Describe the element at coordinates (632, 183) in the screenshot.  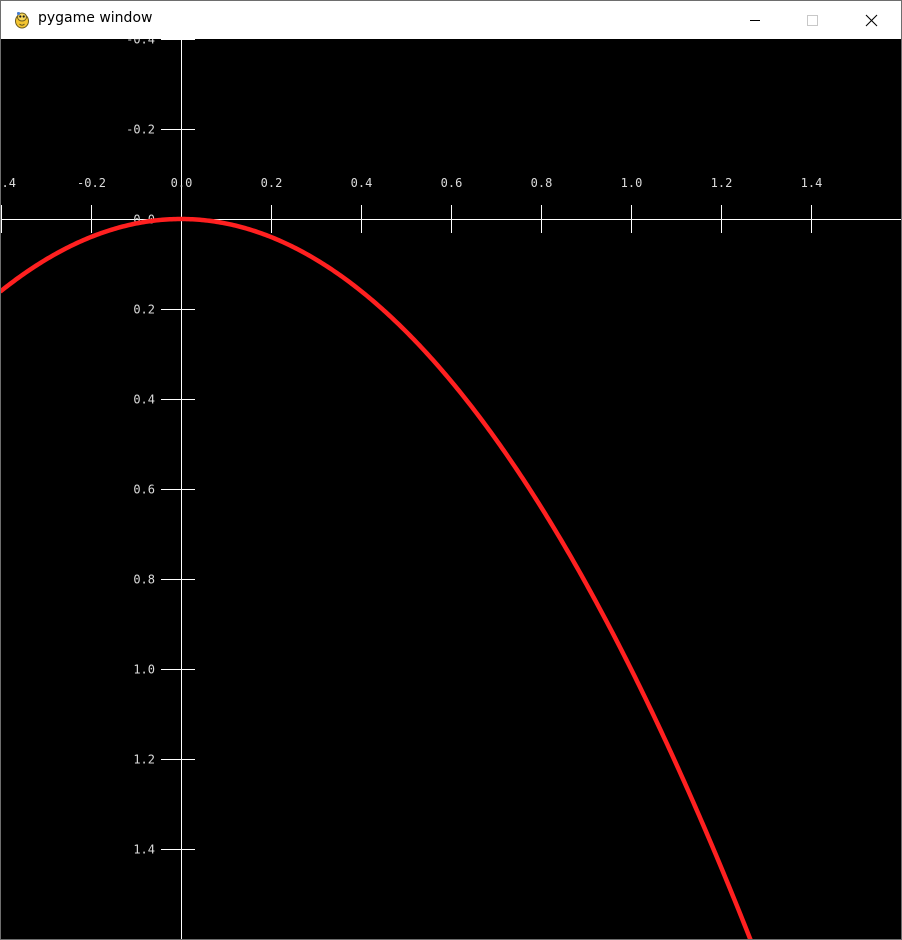
I see `x-tick-label-7: 1.0` at that location.